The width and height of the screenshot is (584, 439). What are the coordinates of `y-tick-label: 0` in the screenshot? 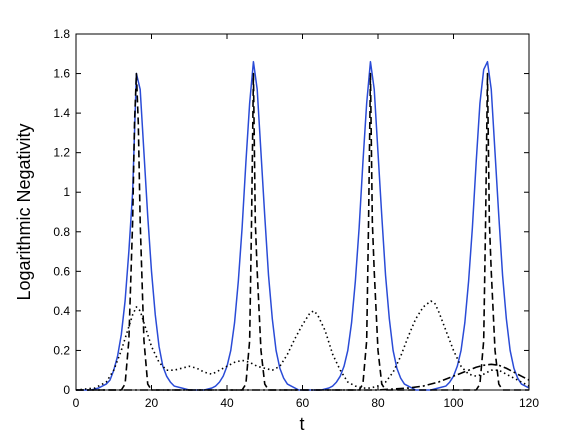 It's located at (66, 390).